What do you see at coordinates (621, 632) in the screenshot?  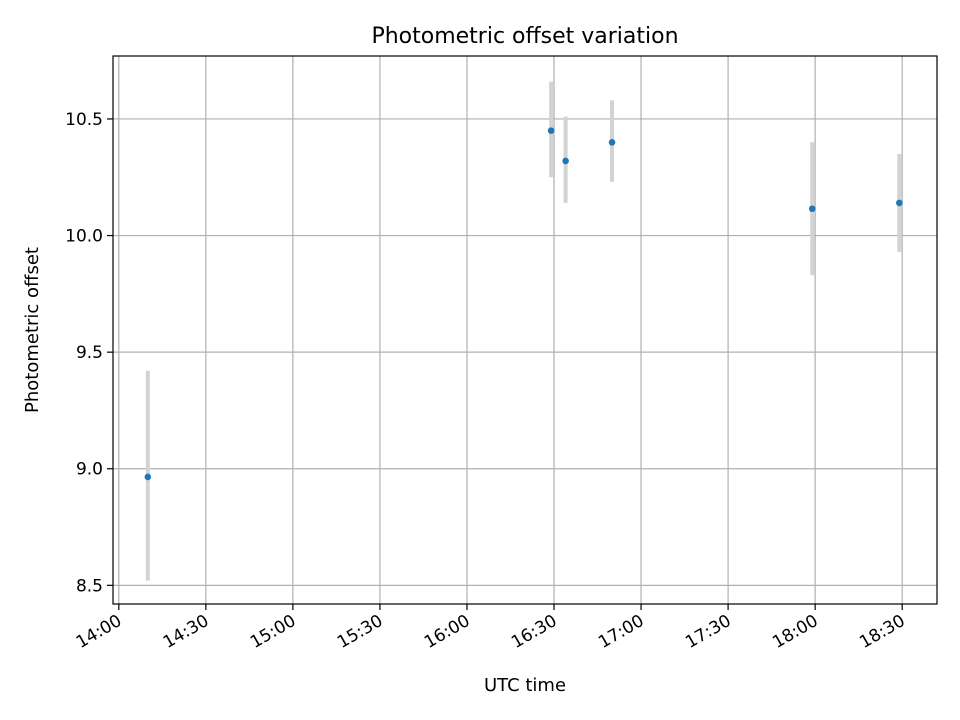 I see `x-tick-label: 17:00` at bounding box center [621, 632].